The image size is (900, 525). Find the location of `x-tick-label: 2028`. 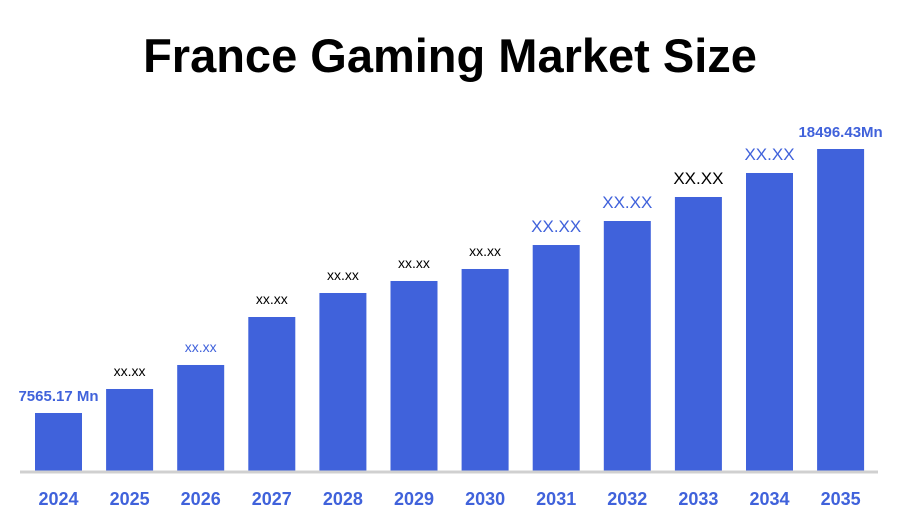

x-tick-label: 2028 is located at coordinates (343, 499).